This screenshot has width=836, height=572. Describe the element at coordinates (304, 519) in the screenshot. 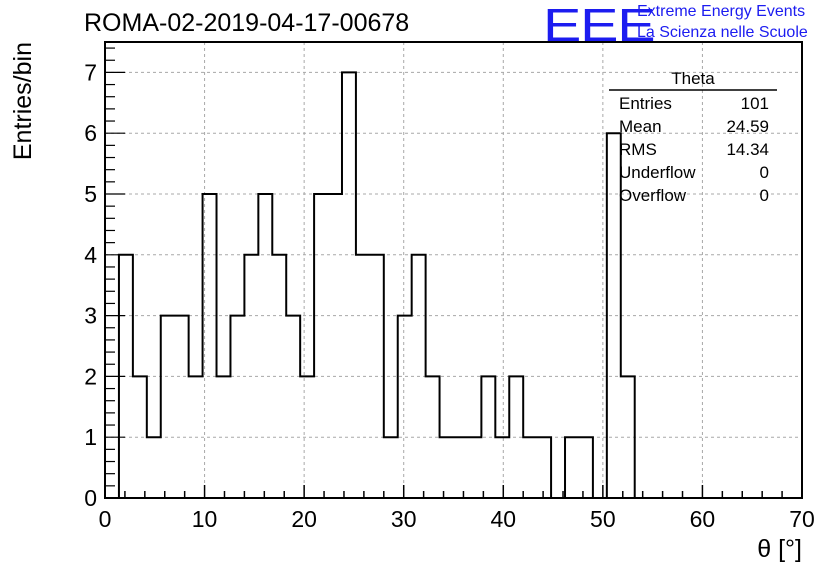

I see `x-tick-label: 20` at that location.